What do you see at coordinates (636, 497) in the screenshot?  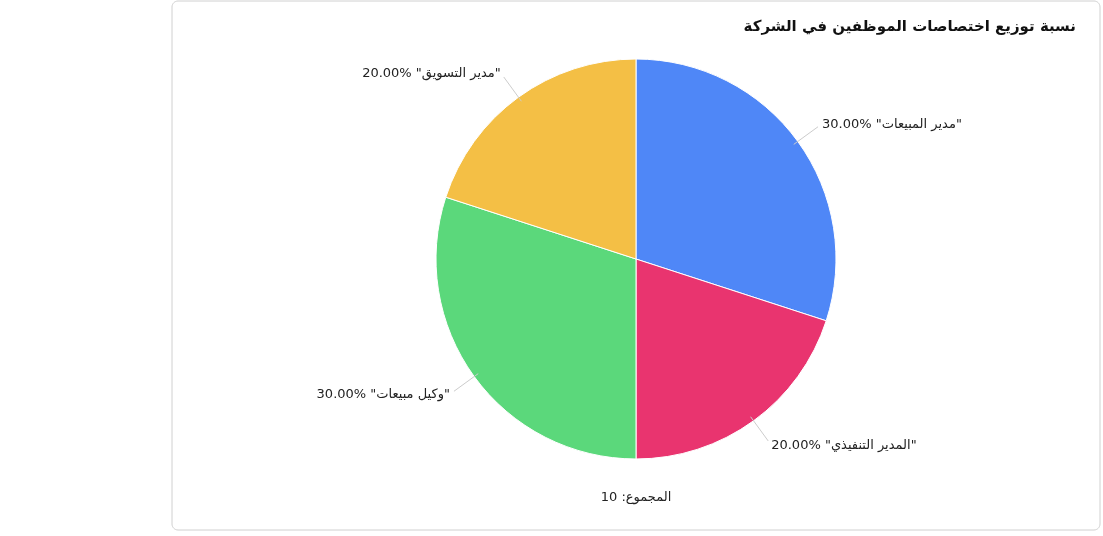 I see `text: المجموع: 10` at bounding box center [636, 497].